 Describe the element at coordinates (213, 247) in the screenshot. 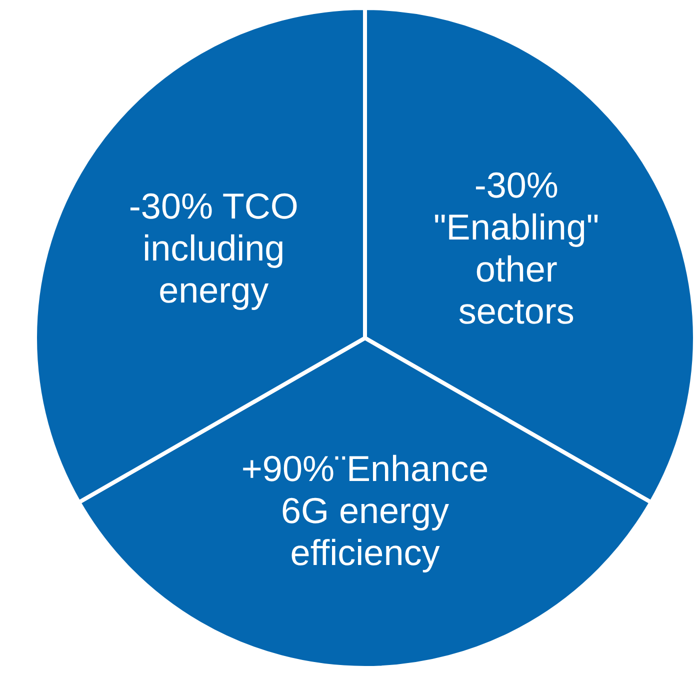

I see `slice-label: -30% TCO including energy` at that location.